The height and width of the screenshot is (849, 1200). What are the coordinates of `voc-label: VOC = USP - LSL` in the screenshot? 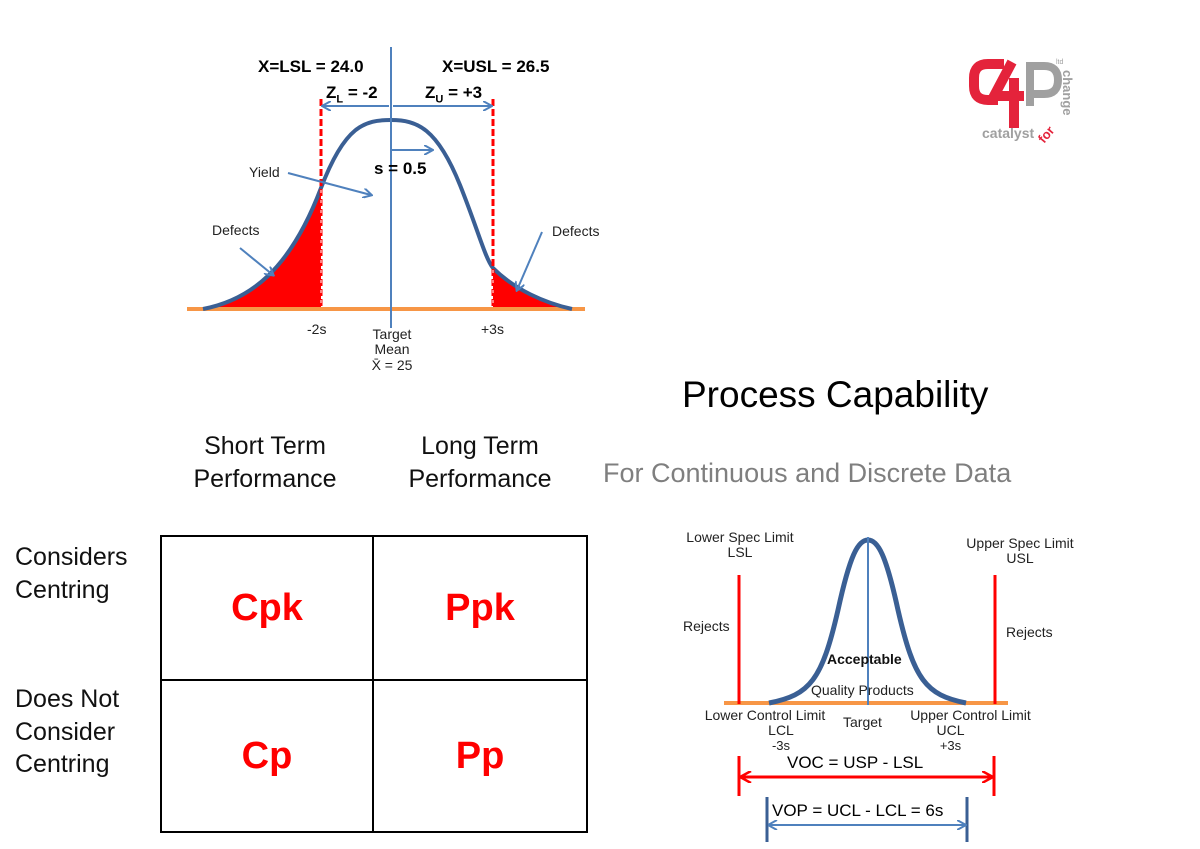 It's located at (855, 762).